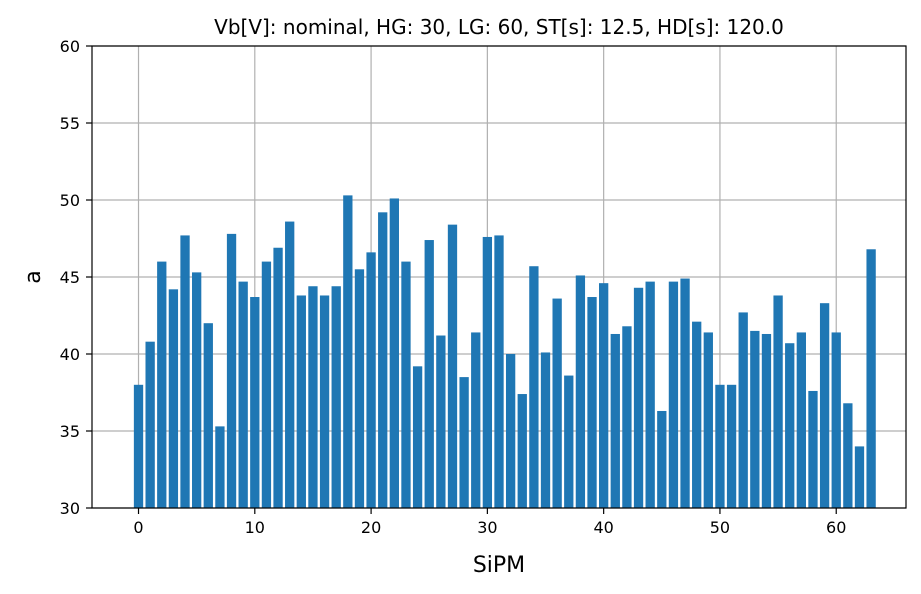 Image resolution: width=921 pixels, height=594 pixels. Describe the element at coordinates (487, 527) in the screenshot. I see `x-tick-label: 30` at that location.